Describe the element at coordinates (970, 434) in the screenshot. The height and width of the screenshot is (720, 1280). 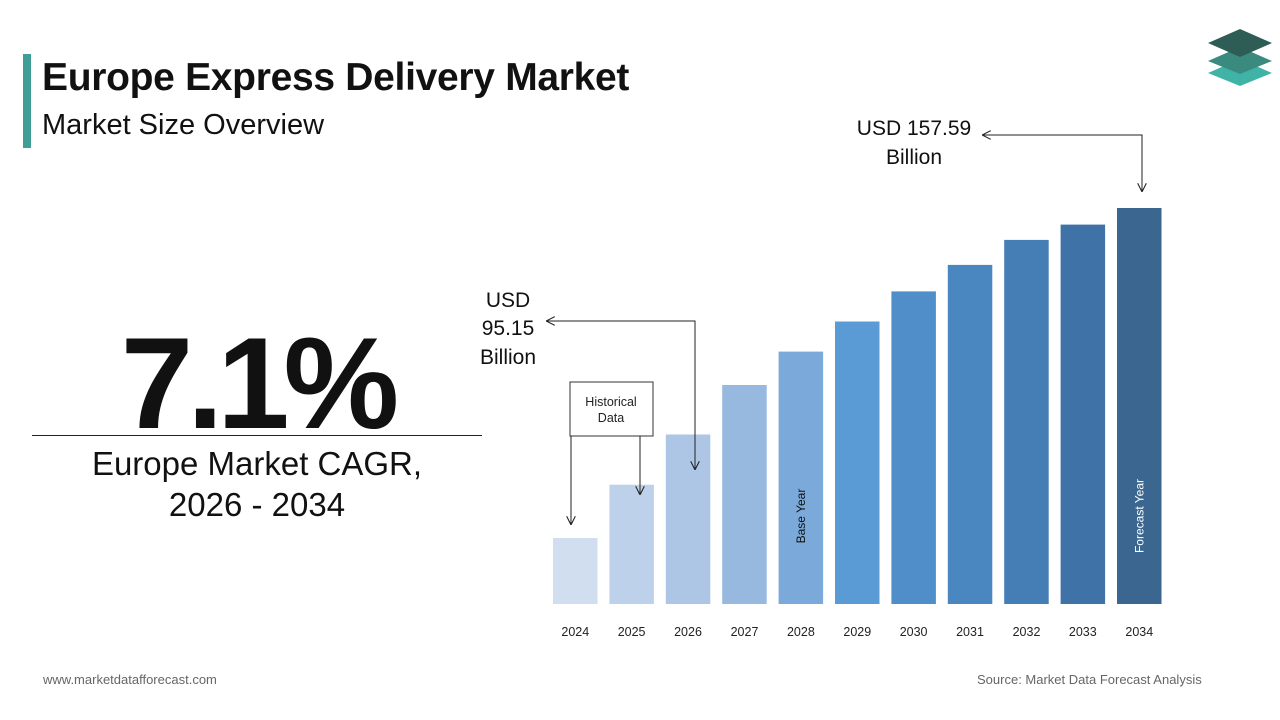
I see `bar-2031` at that location.